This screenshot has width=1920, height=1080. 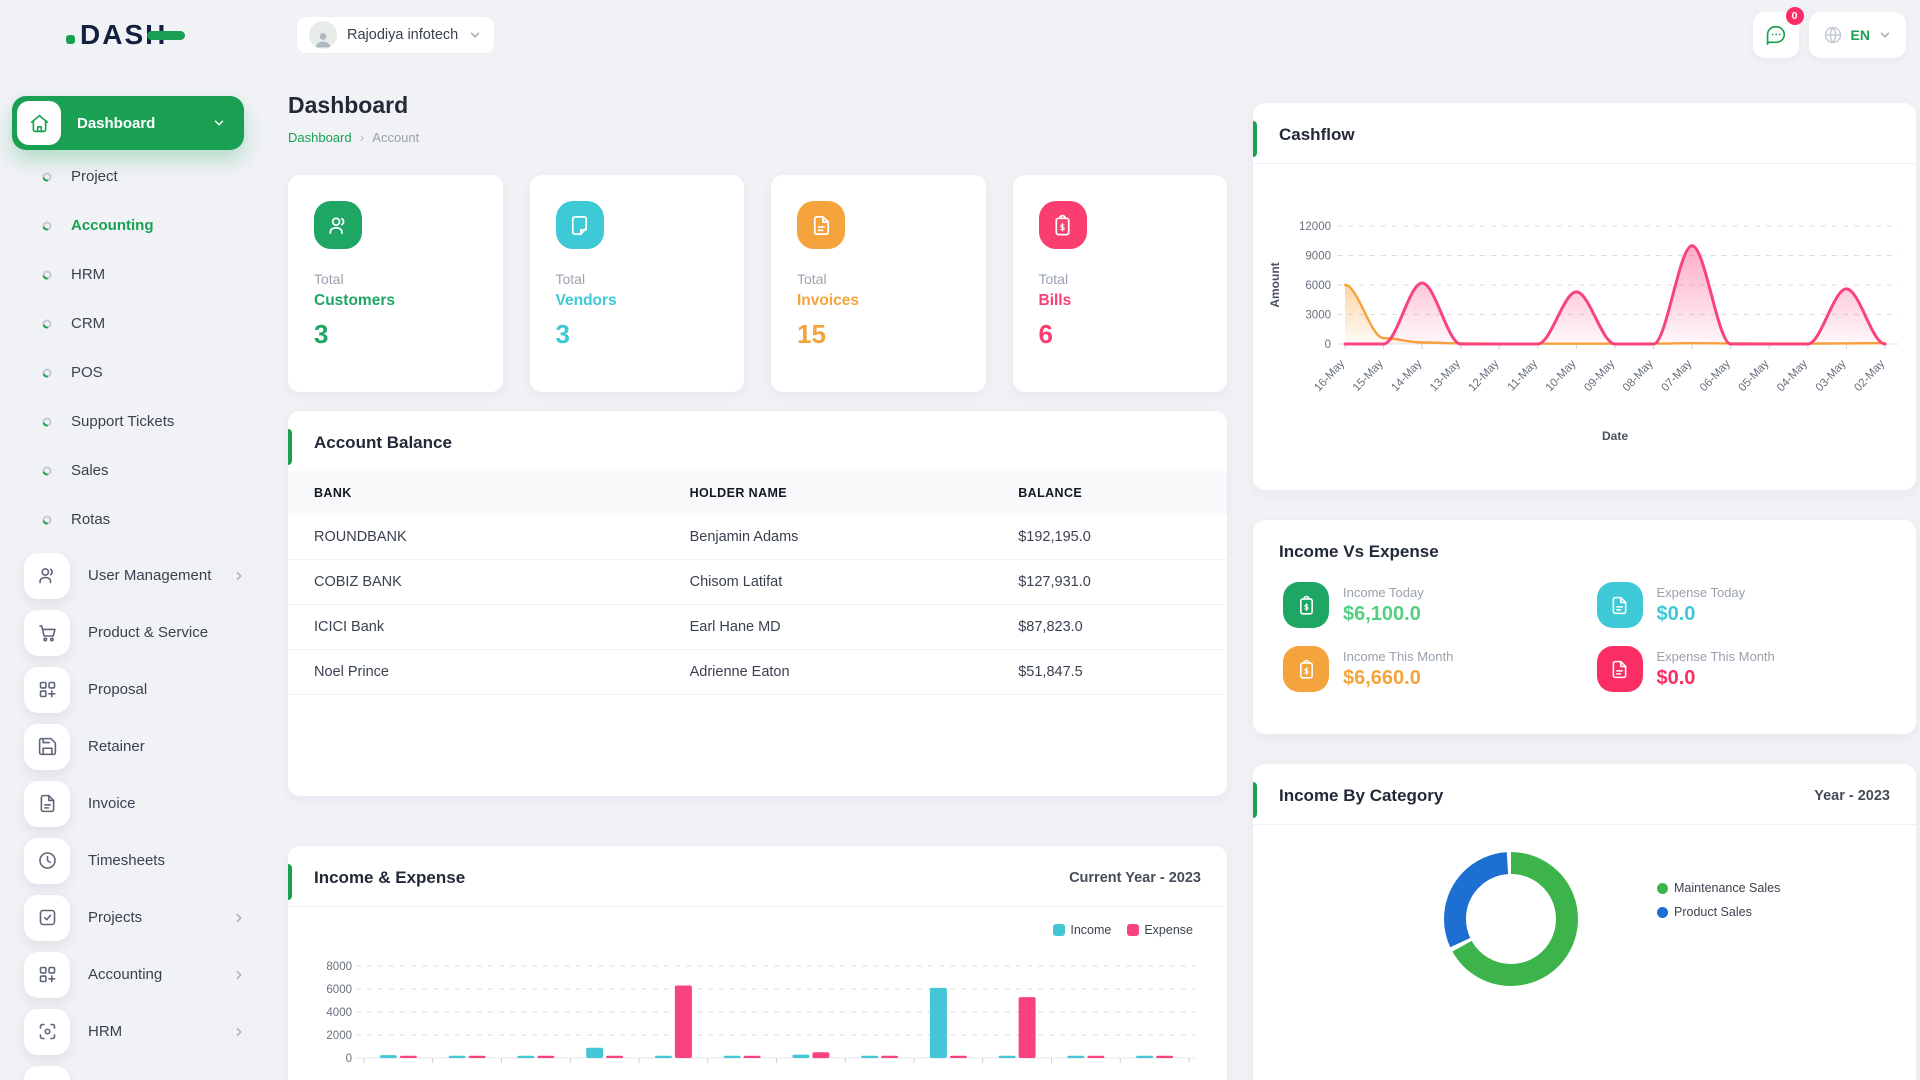 What do you see at coordinates (1619, 669) in the screenshot?
I see `file-text-icon` at bounding box center [1619, 669].